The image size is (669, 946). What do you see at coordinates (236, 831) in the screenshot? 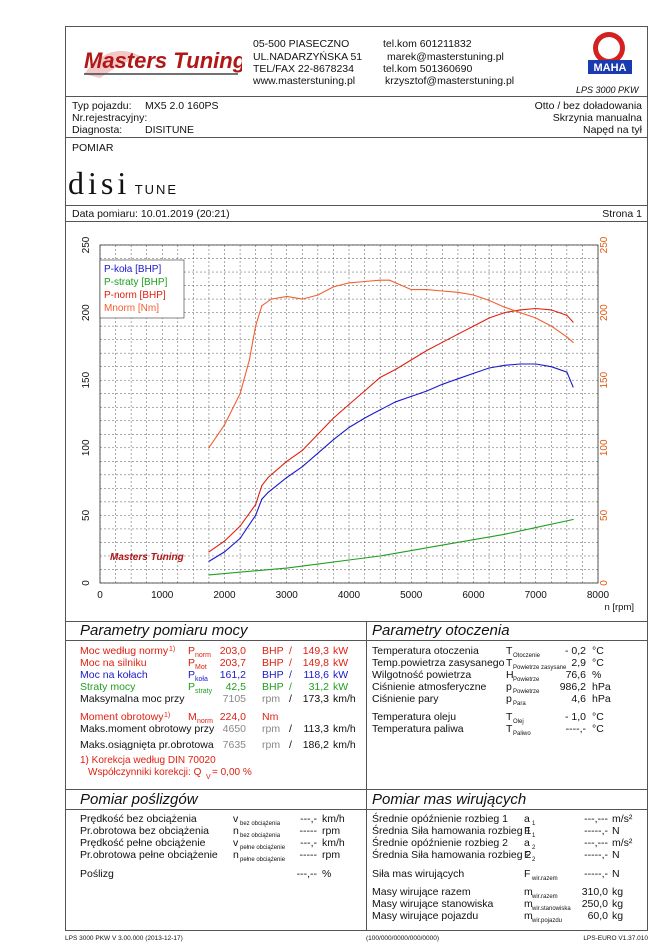
I see `slip-symbol: n` at bounding box center [236, 831].